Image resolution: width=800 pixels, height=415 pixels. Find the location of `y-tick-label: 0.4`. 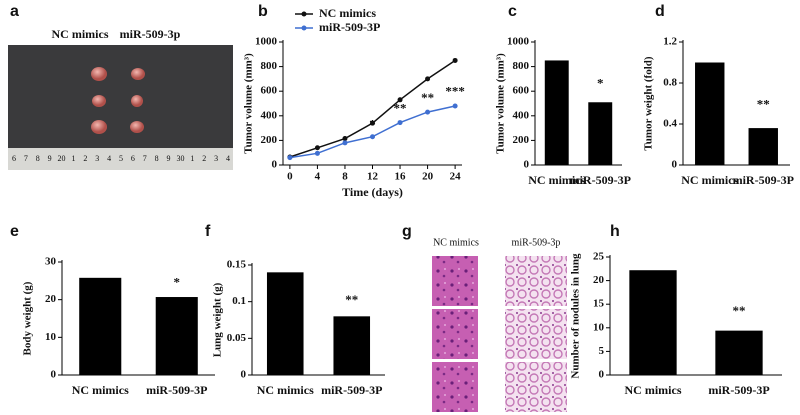

y-tick-label: 0.4 is located at coordinates (670, 124).